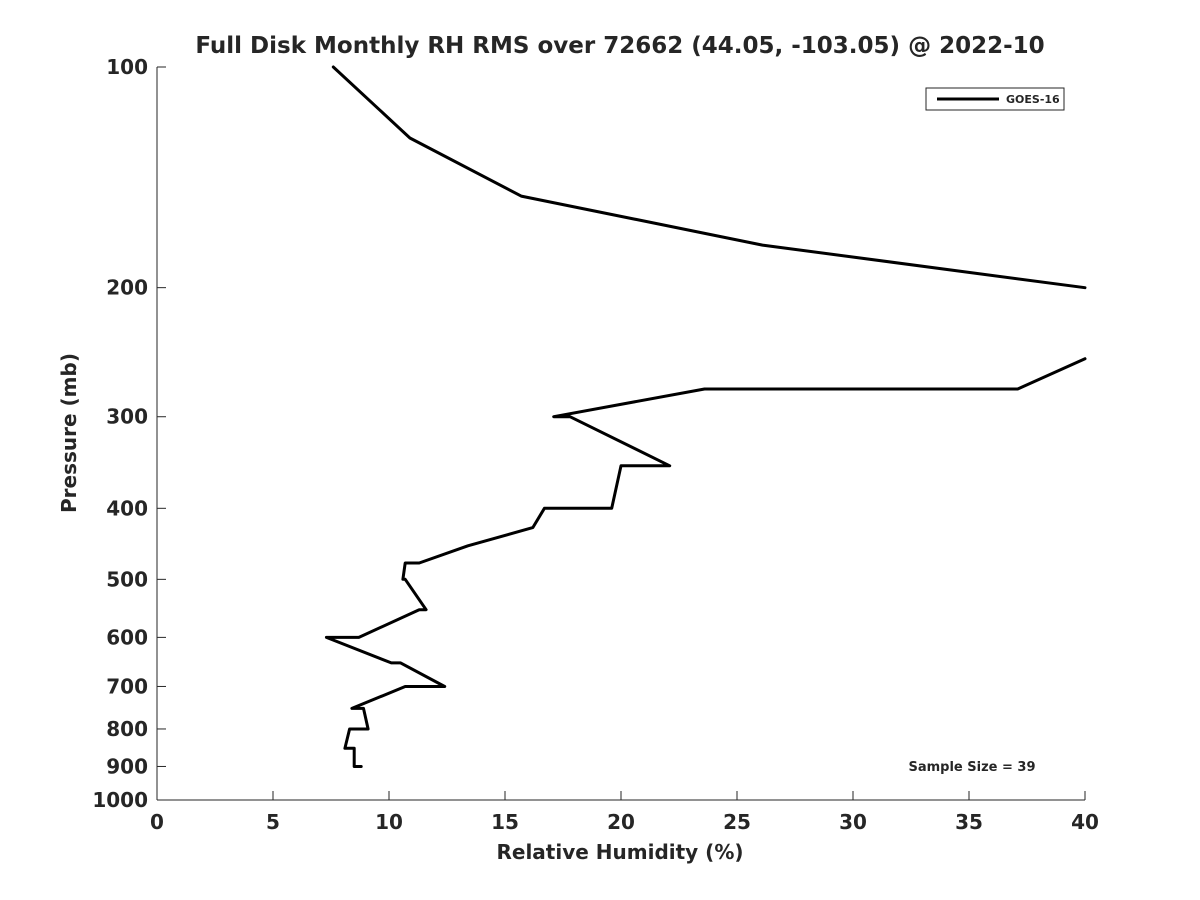  I want to click on y-tick-label: 500, so click(127, 579).